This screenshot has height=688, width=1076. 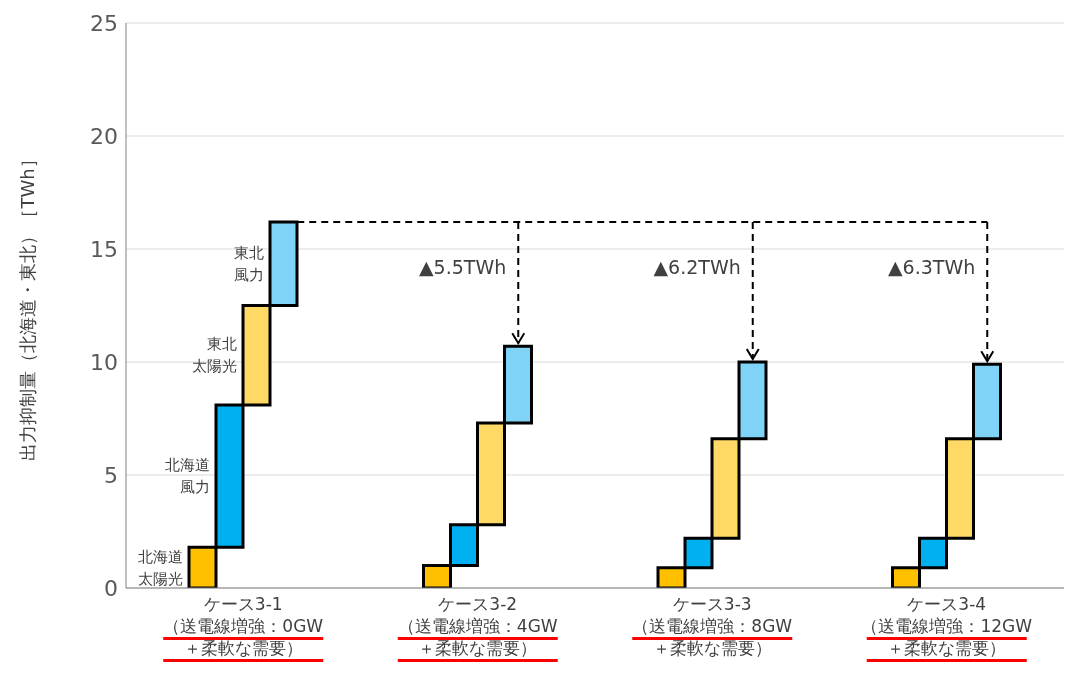 I want to click on y-tick-label: 5, so click(x=111, y=475).